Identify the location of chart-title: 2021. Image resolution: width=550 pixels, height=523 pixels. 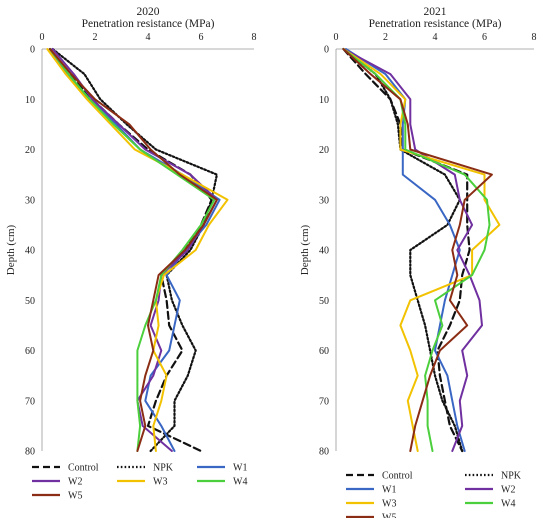
(435, 12).